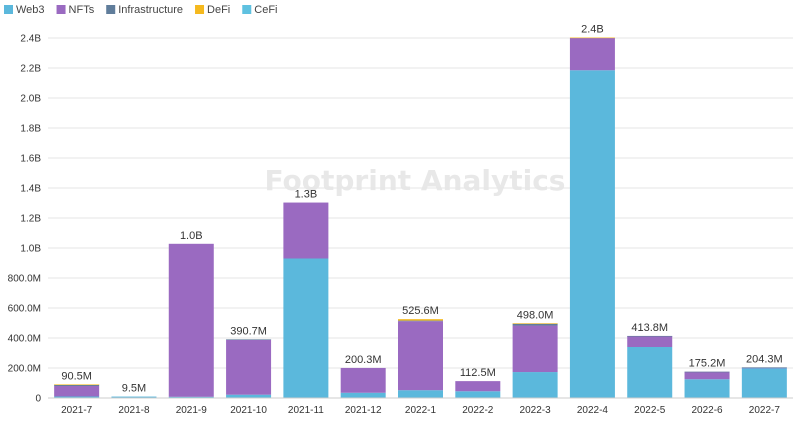  What do you see at coordinates (24, 309) in the screenshot?
I see `y-tick-label: 600.0M` at bounding box center [24, 309].